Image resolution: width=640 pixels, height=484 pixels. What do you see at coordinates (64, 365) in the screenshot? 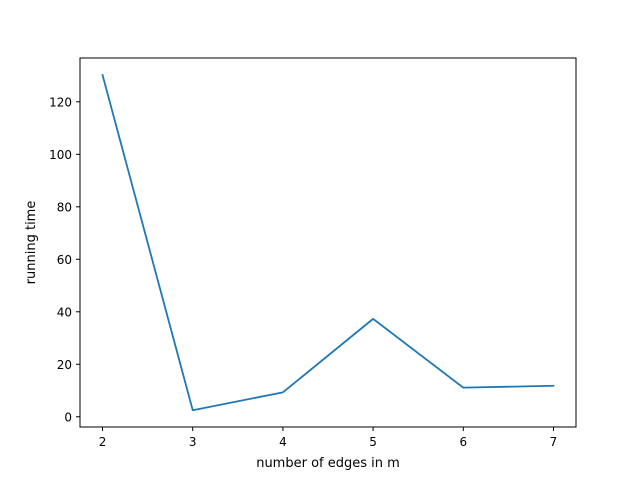
I see `y-tick-label: 20` at bounding box center [64, 365].